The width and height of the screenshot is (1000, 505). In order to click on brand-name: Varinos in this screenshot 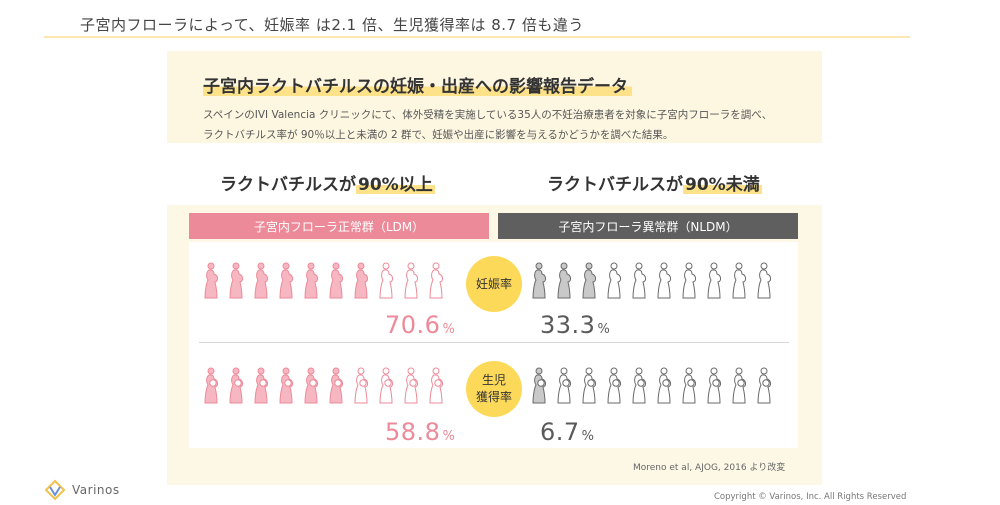, I will do `click(96, 490)`.